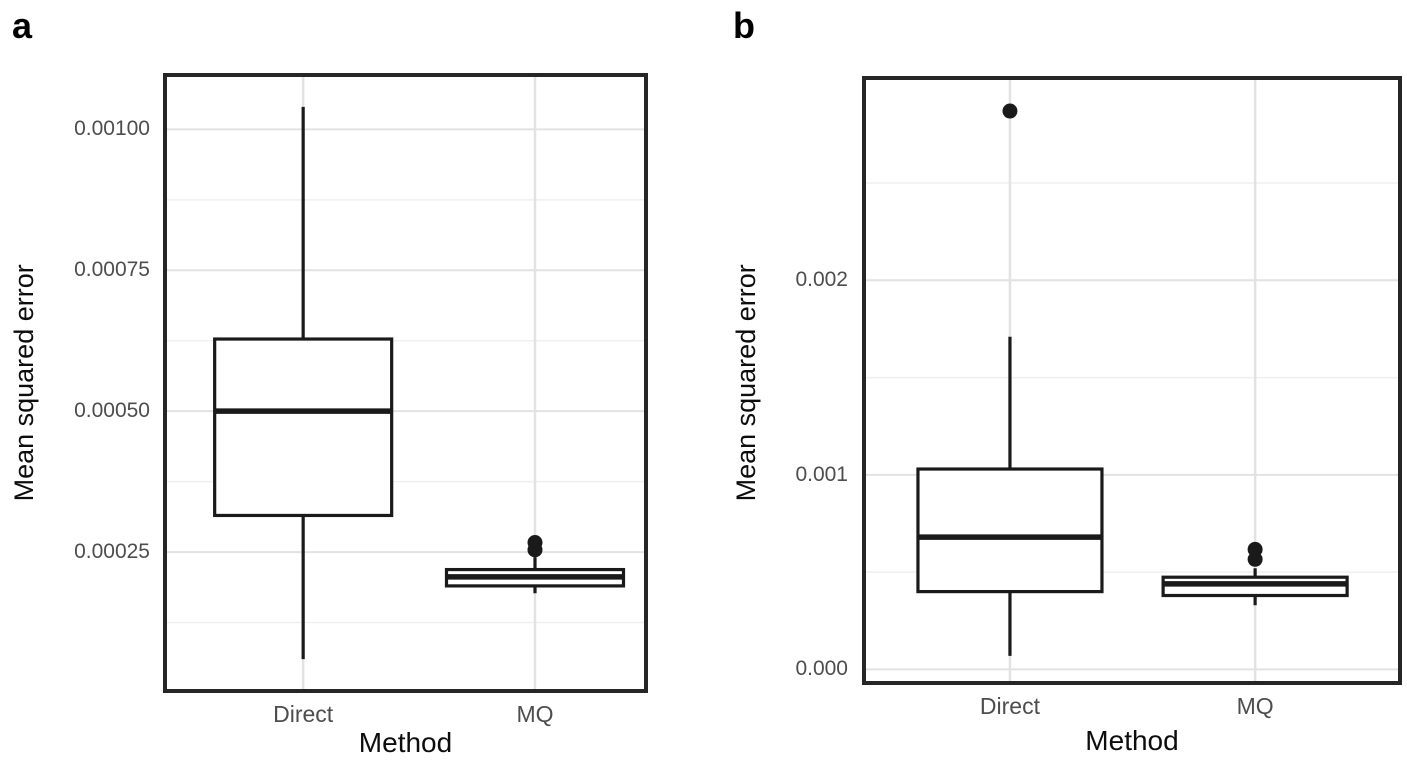 The height and width of the screenshot is (768, 1407). What do you see at coordinates (112, 411) in the screenshot?
I see `y-tick-label: 0.00050` at bounding box center [112, 411].